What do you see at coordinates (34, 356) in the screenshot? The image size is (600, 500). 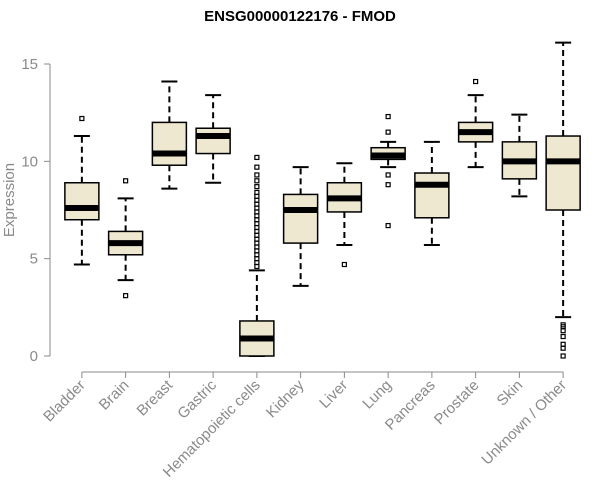 I see `y-tick-label: 0` at bounding box center [34, 356].